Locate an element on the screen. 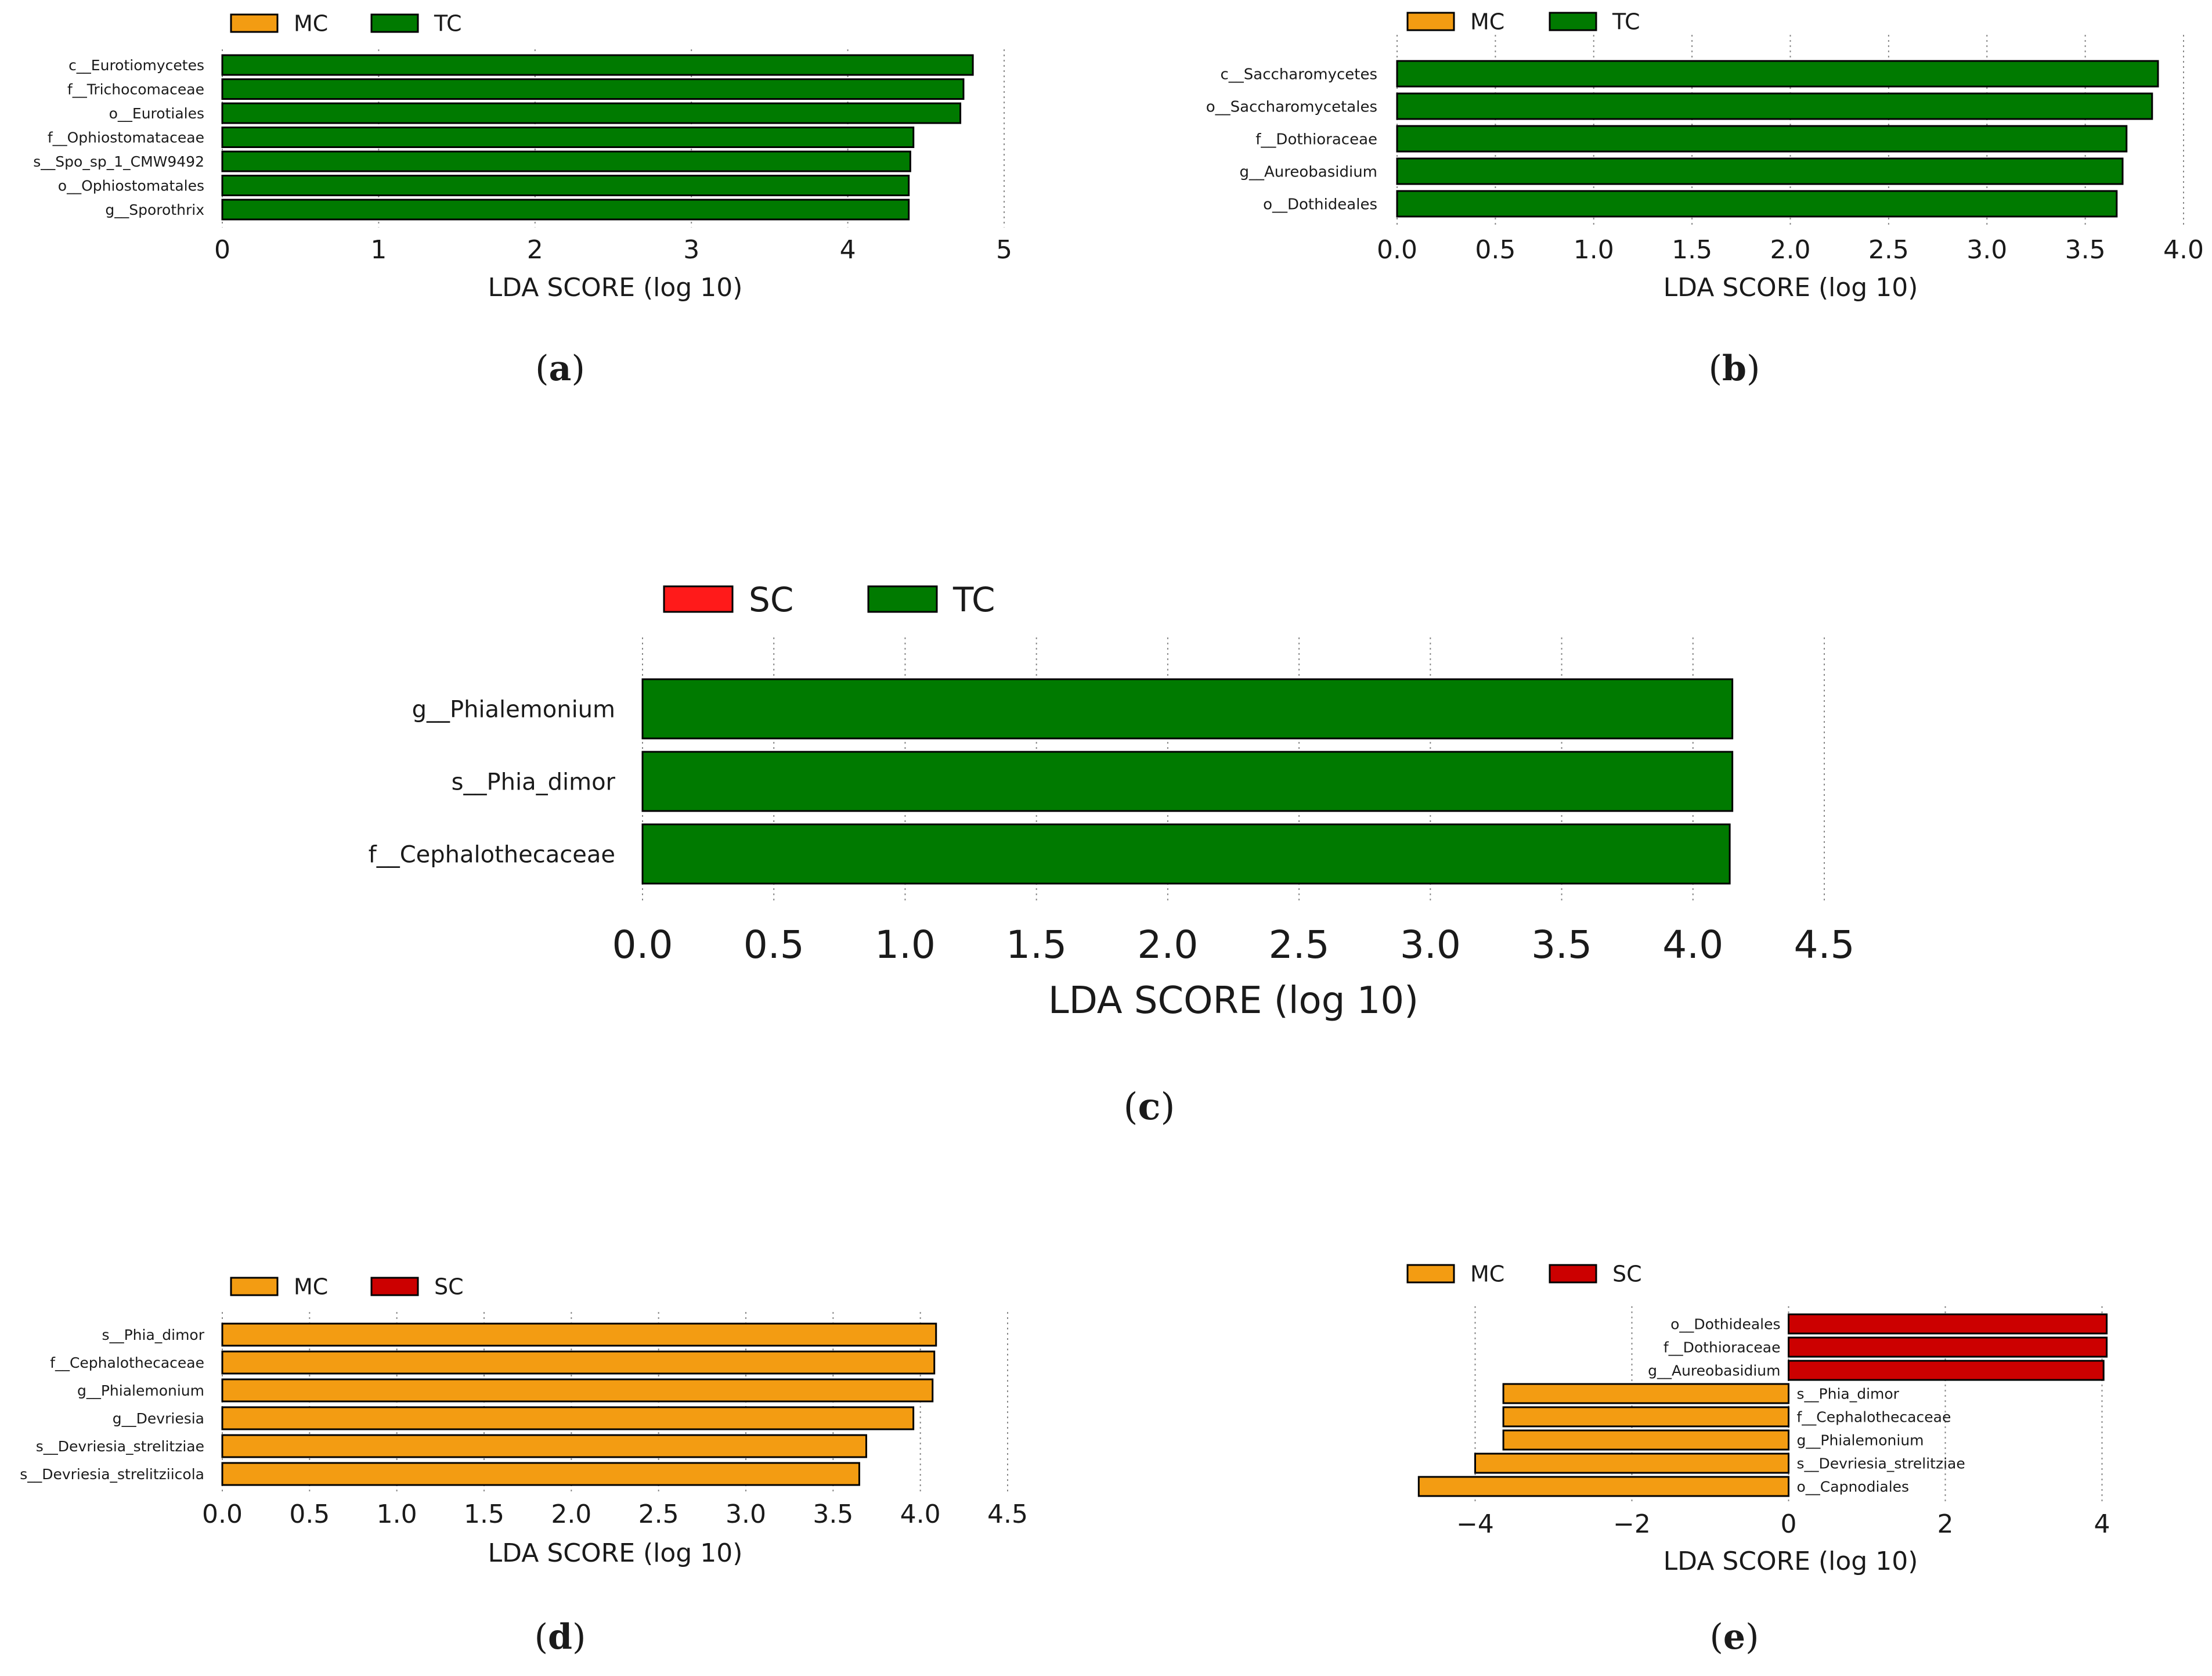 This screenshot has width=2212, height=1676. x-tick-label: 4 is located at coordinates (848, 250).